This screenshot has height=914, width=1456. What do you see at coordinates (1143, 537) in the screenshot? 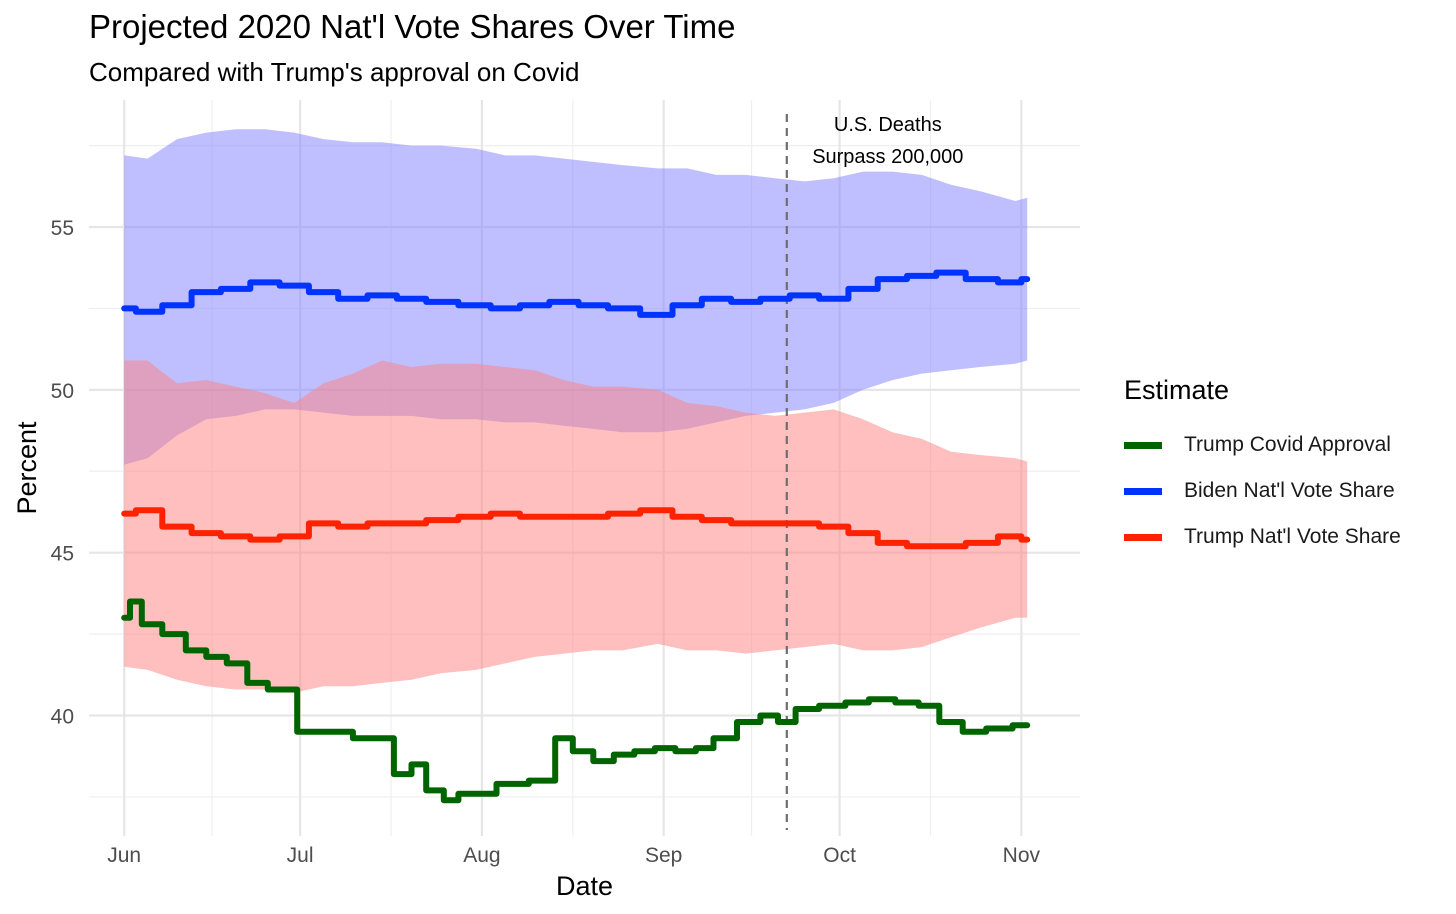
I see `legend-key-trump` at bounding box center [1143, 537].